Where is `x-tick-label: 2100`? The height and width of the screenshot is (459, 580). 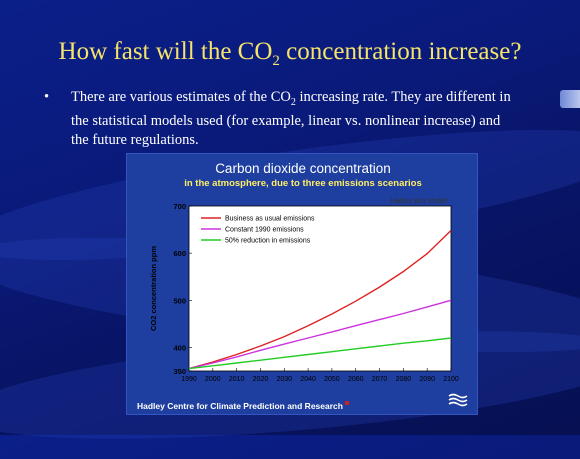
x-tick-label: 2100 is located at coordinates (451, 379).